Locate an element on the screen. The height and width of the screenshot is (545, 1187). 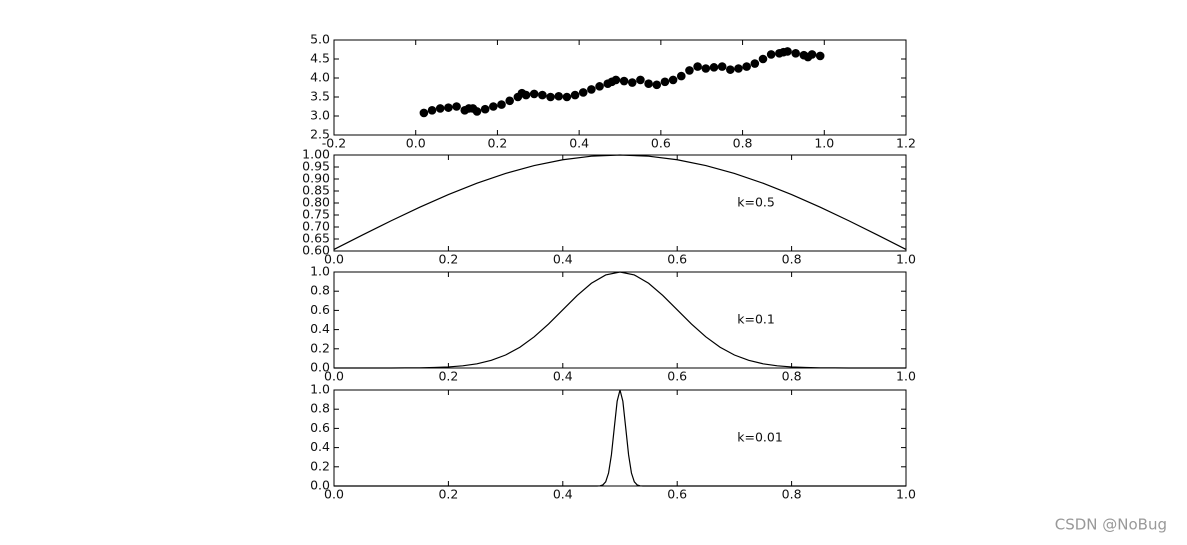
y-tick-label: 0.85 is located at coordinates (316, 190).